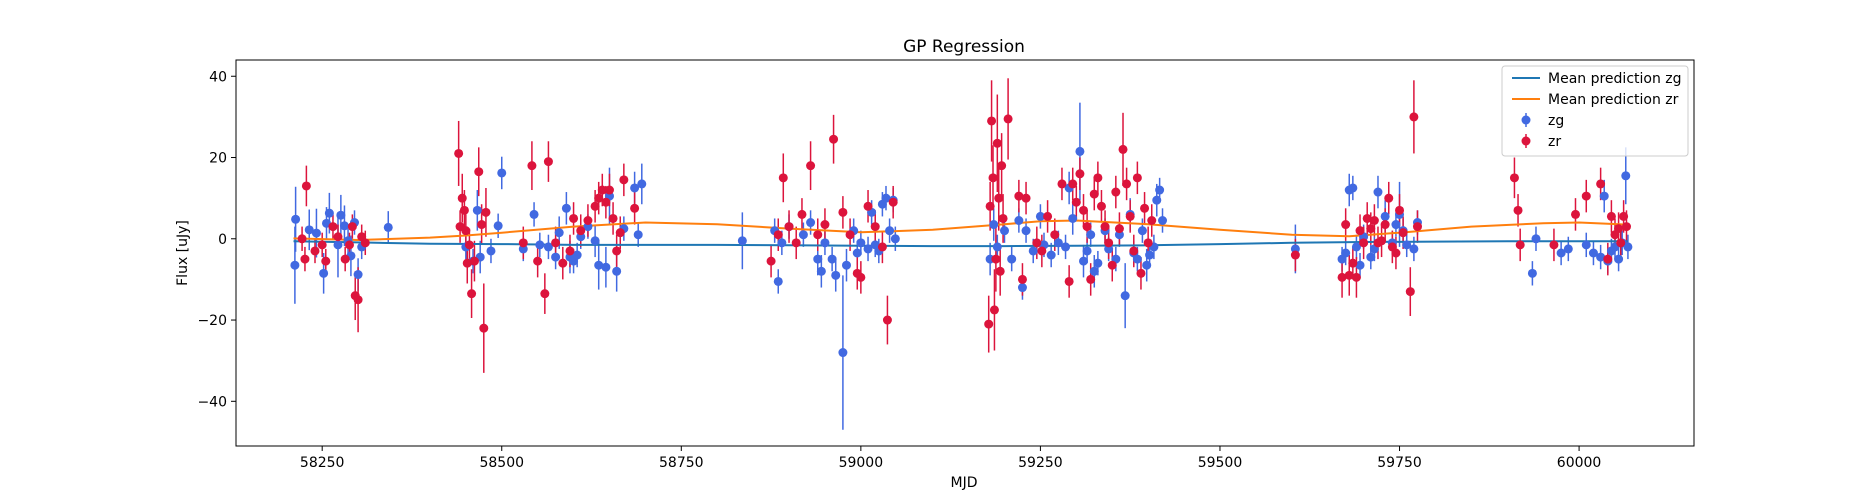 Image resolution: width=1875 pixels, height=500 pixels. What do you see at coordinates (1615, 79) in the screenshot?
I see `legend-label-zg-line: Mean prediction zg` at bounding box center [1615, 79].